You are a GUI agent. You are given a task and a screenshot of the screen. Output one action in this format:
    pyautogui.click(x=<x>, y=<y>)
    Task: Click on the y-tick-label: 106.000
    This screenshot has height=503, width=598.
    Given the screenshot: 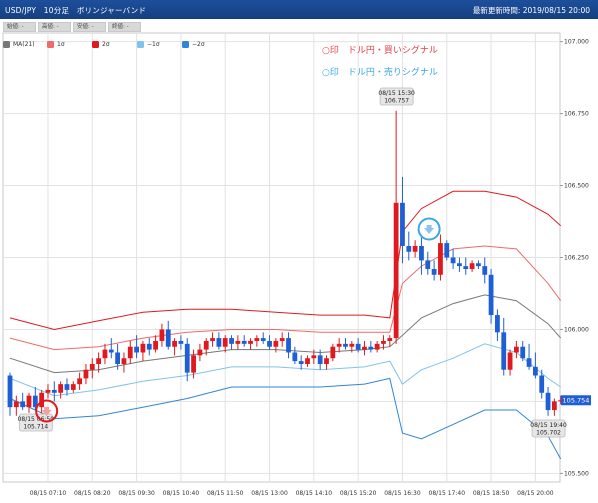 What is the action you would take?
    pyautogui.click(x=576, y=329)
    